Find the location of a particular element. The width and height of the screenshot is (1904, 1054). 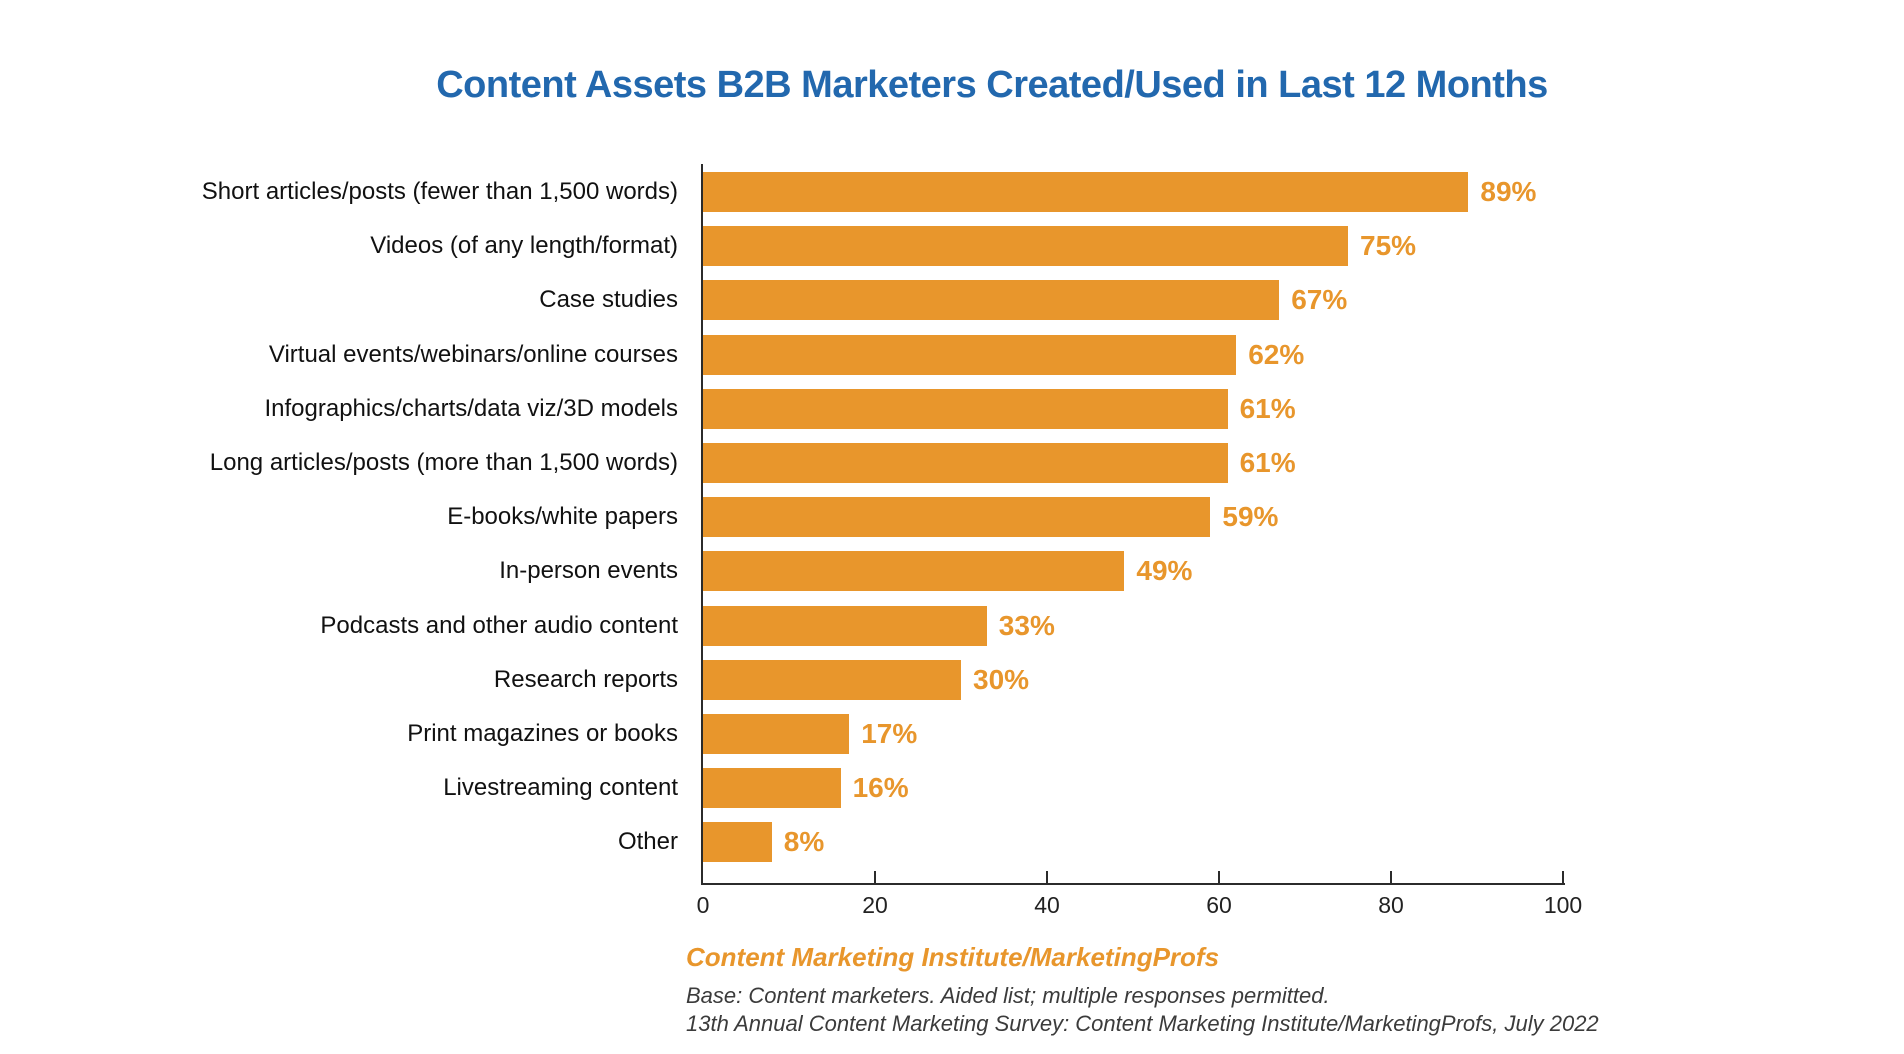

bar-row: Other 8% is located at coordinates (952, 842).